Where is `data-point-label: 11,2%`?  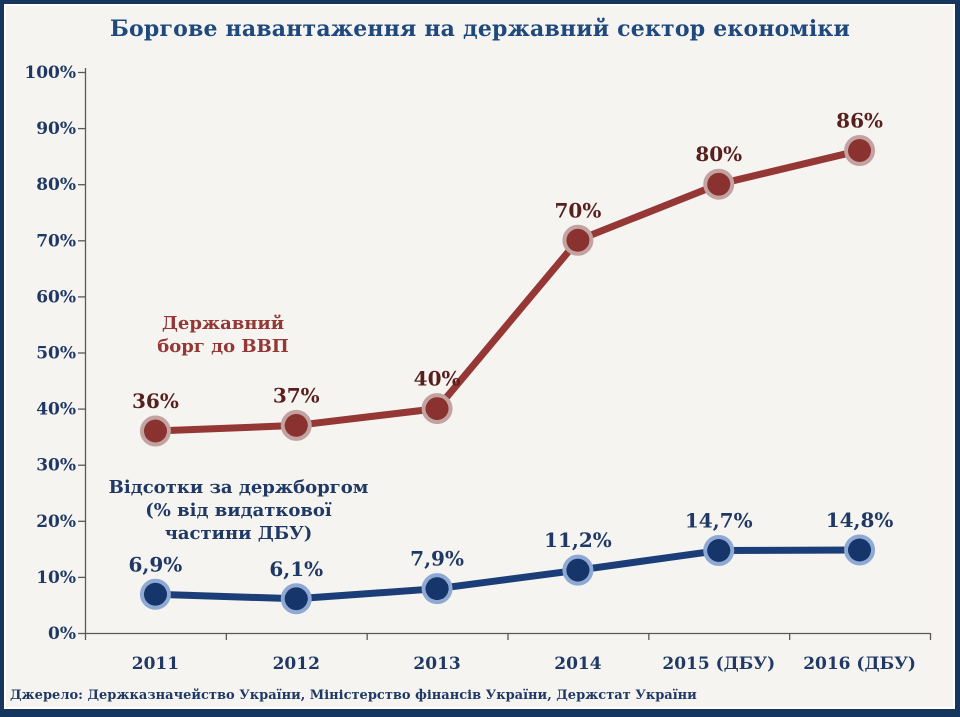
data-point-label: 11,2% is located at coordinates (578, 540).